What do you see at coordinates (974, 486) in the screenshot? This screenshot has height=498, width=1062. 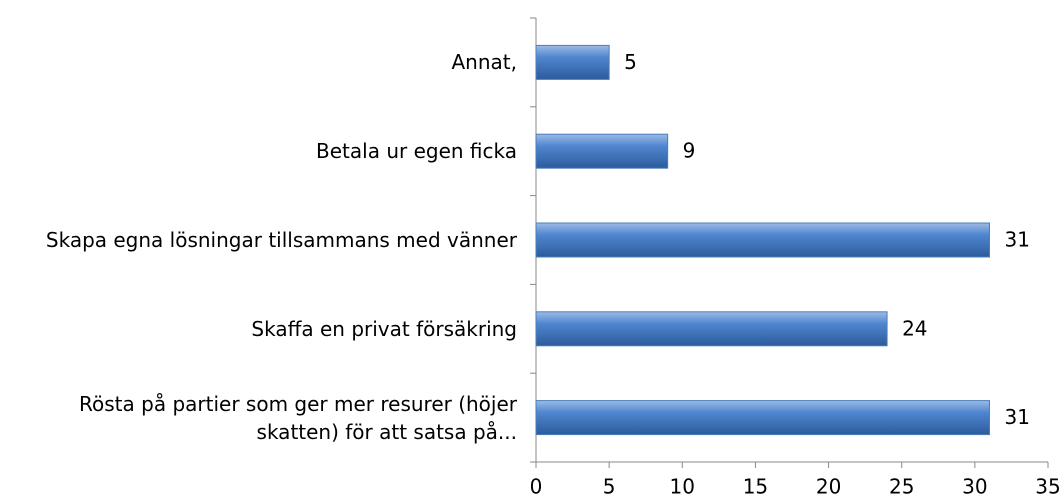 I see `x-tick-label: 30` at bounding box center [974, 486].